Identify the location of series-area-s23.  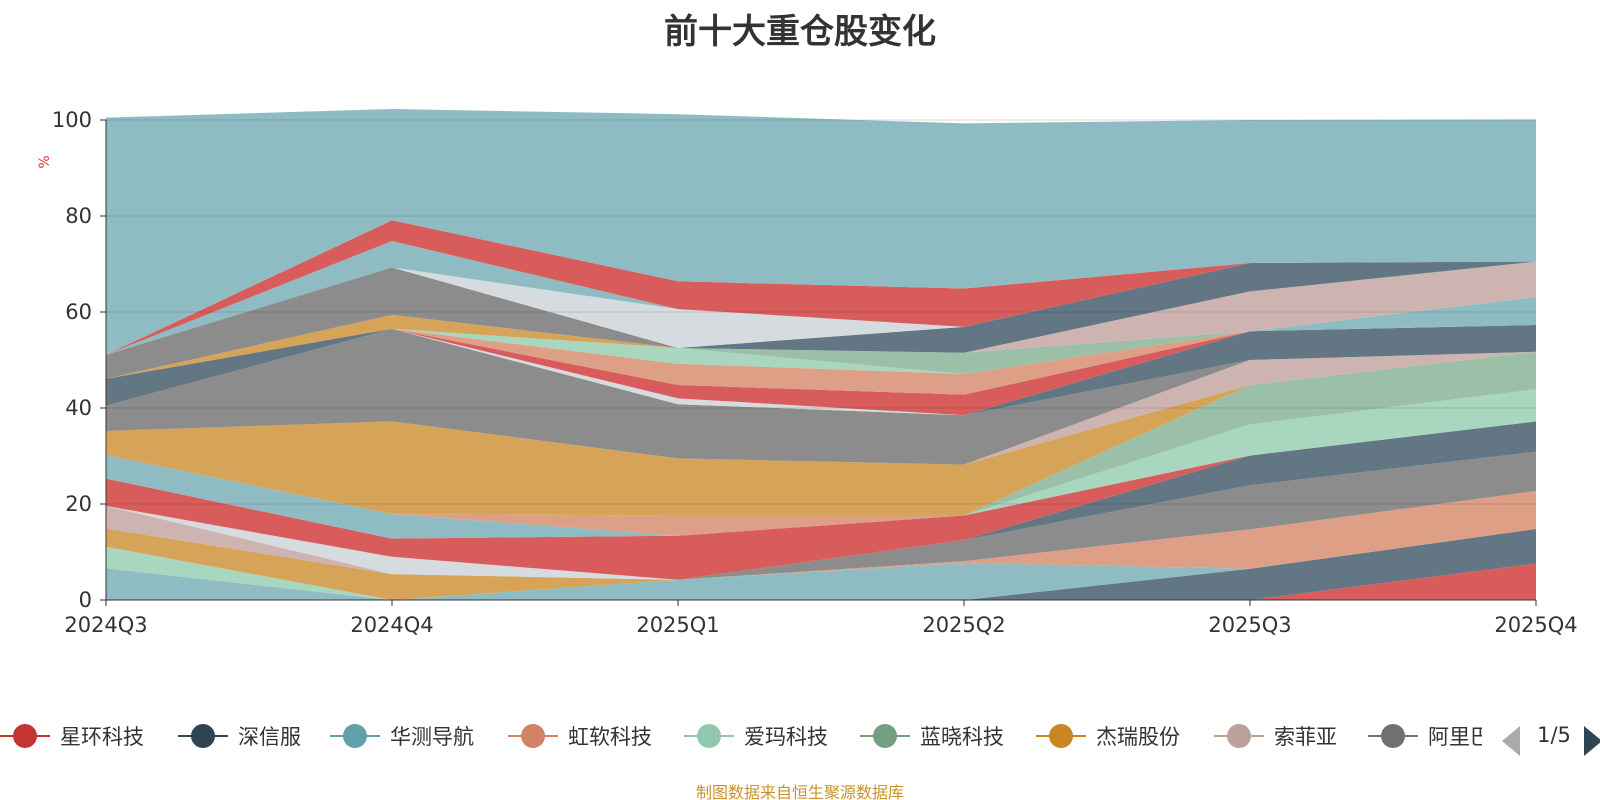
(821, 351).